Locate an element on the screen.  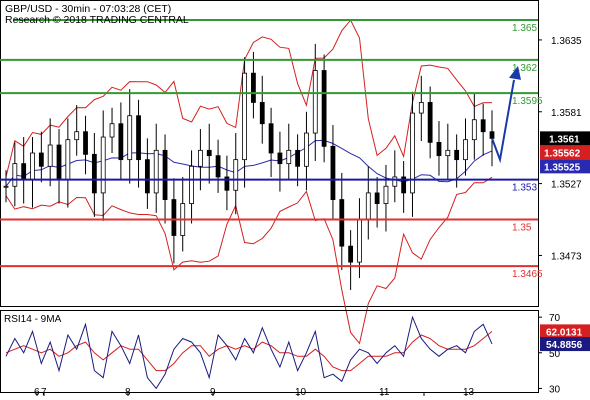
price-axis-tick-label: 1.3635 is located at coordinates (566, 41).